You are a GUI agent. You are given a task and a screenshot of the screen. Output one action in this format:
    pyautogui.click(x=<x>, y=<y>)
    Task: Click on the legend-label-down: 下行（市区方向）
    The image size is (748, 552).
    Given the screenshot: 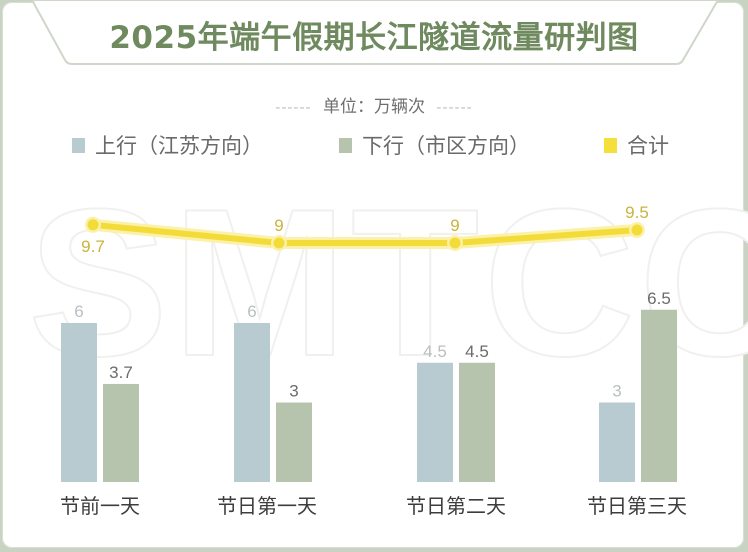 What is the action you would take?
    pyautogui.click(x=446, y=146)
    